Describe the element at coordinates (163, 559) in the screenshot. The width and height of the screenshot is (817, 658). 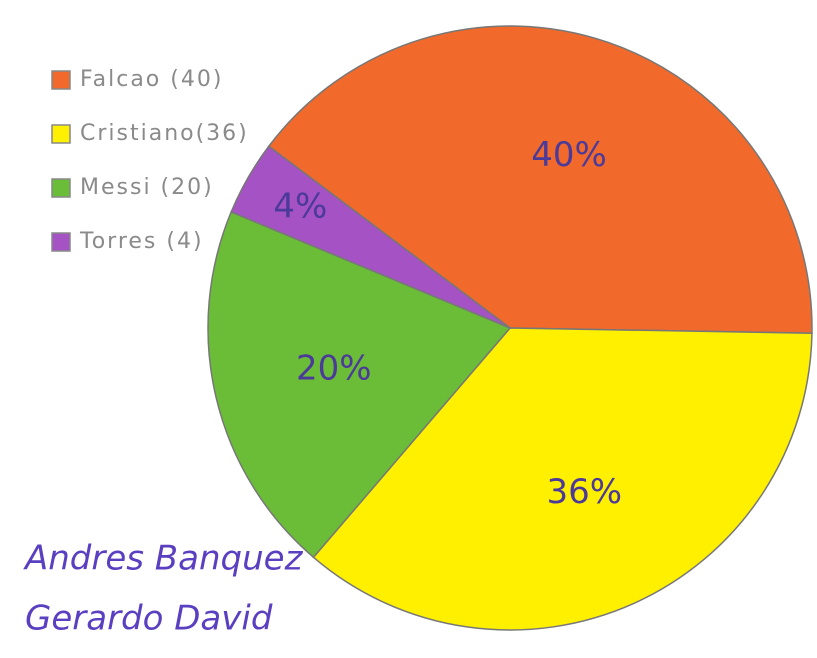
I see `author: Andres Banquez` at that location.